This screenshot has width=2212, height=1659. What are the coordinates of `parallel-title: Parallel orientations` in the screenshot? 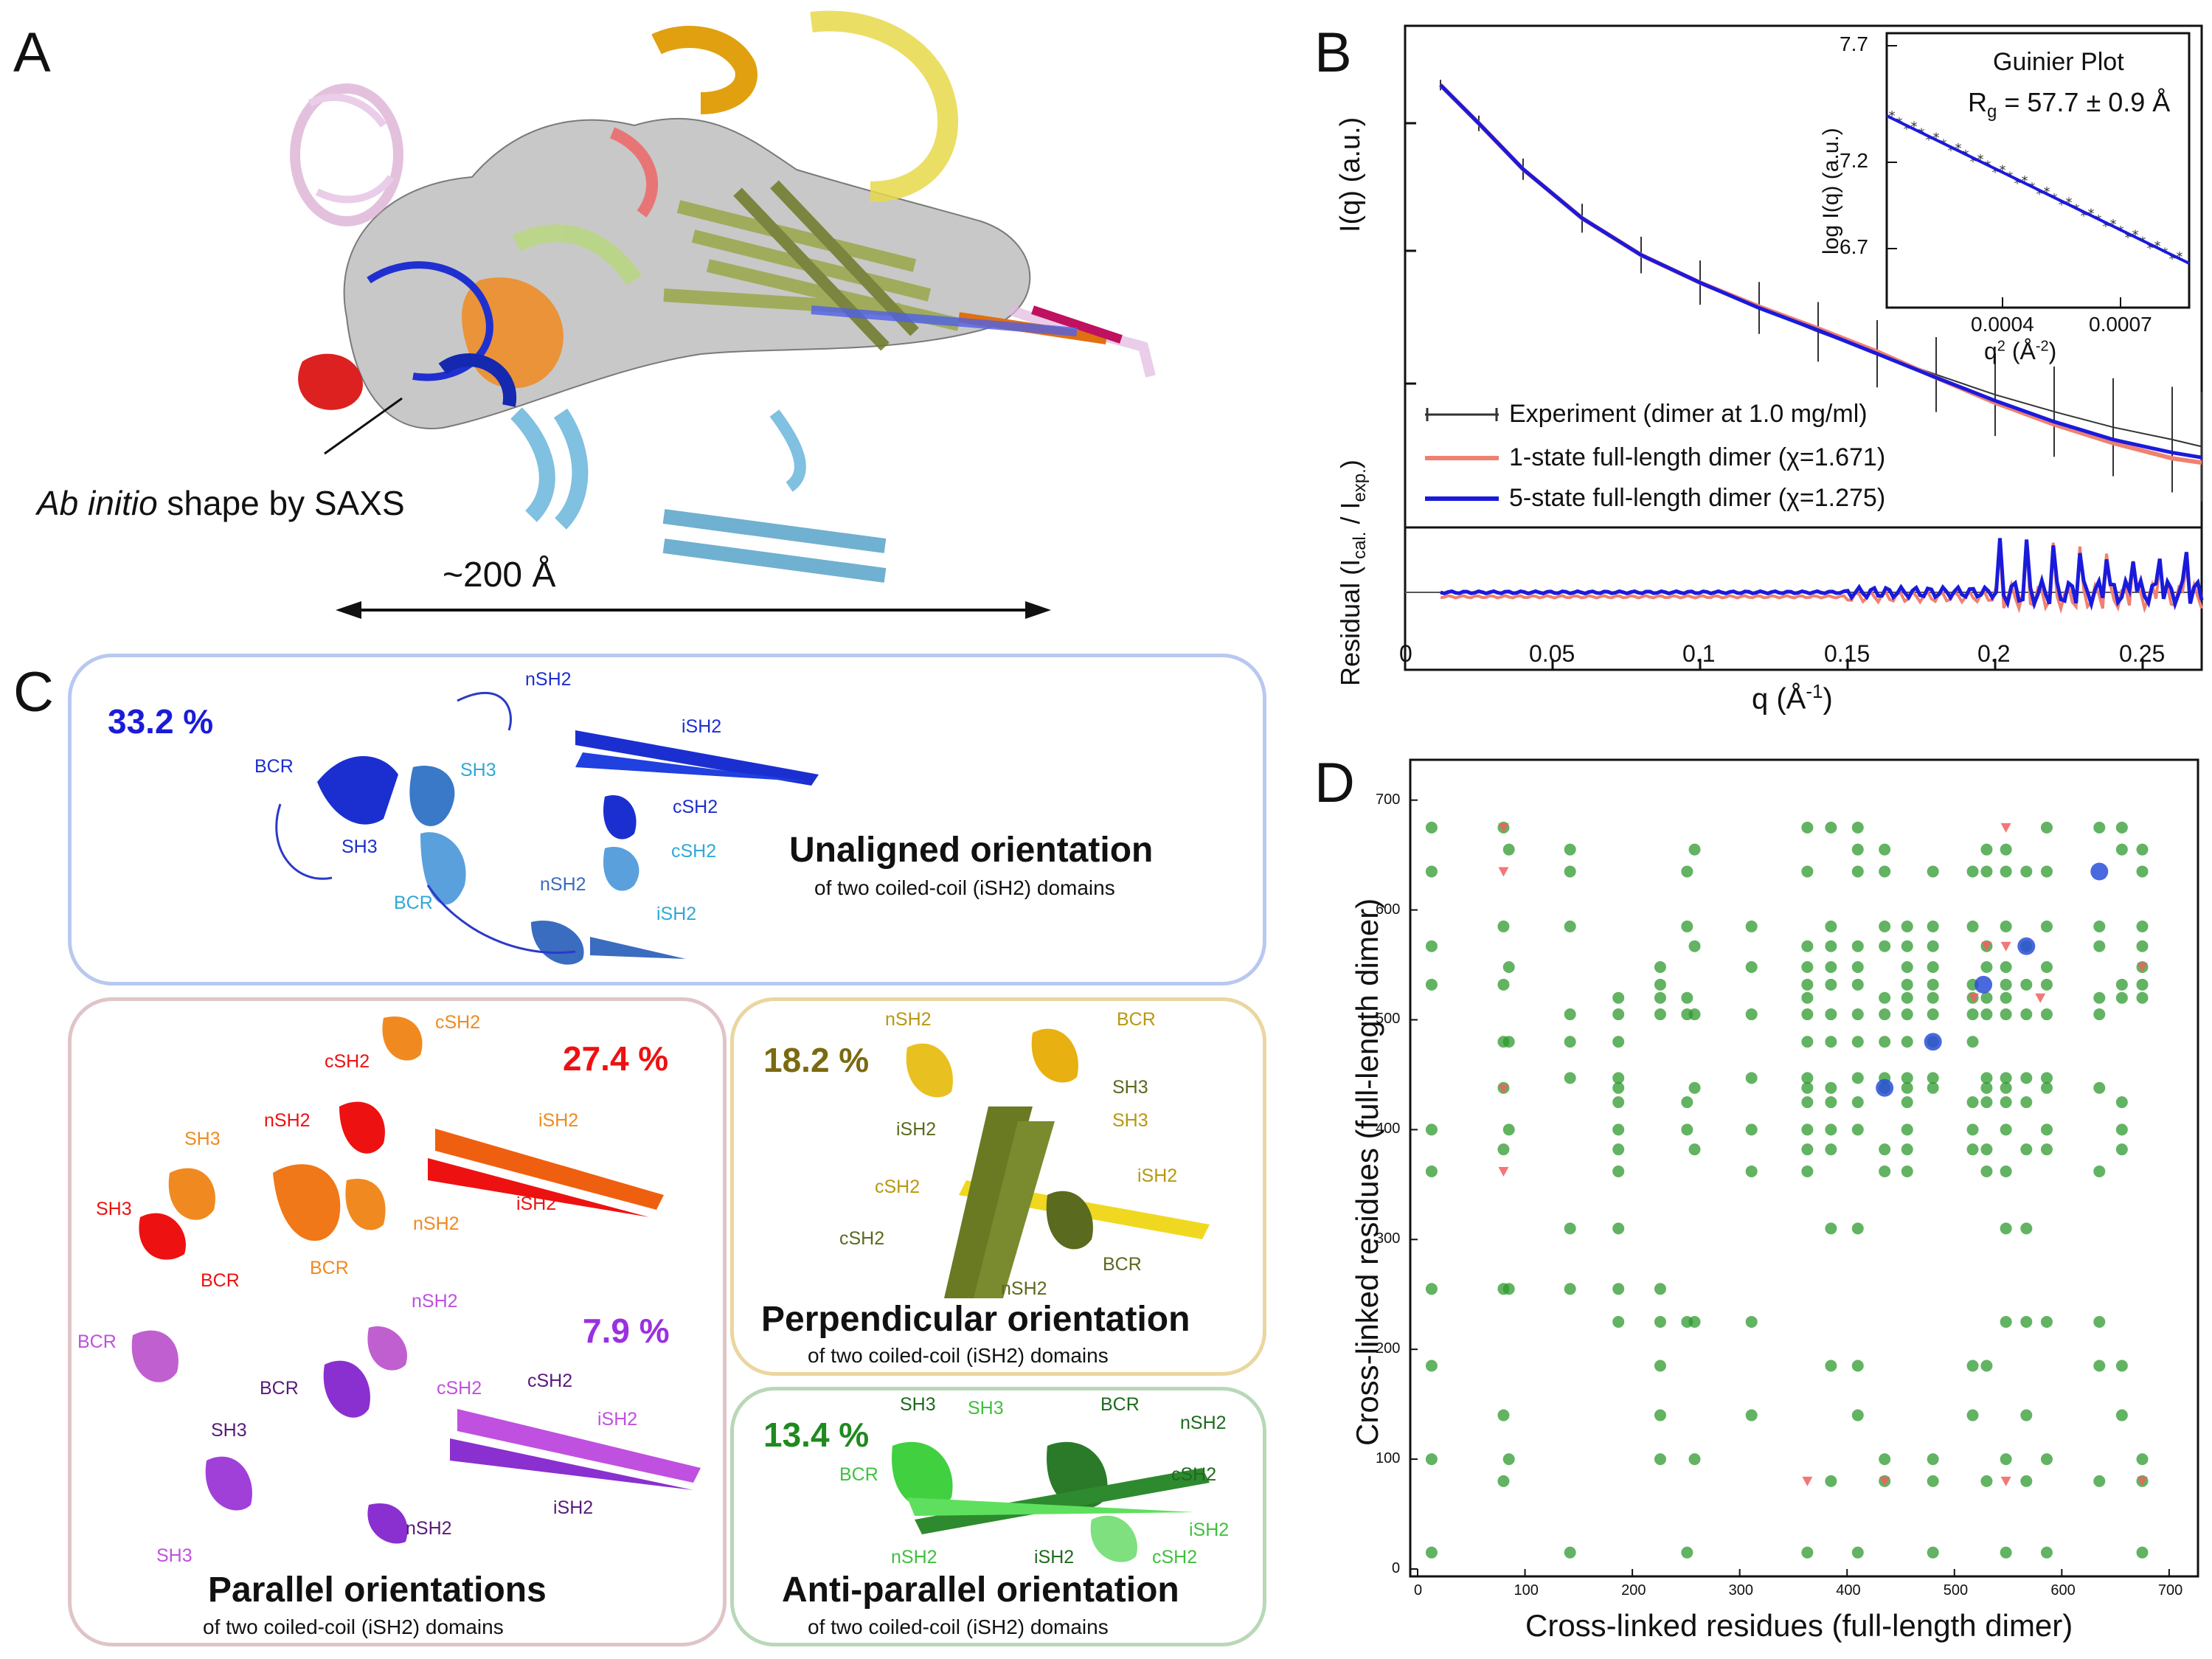 It's located at (377, 1590).